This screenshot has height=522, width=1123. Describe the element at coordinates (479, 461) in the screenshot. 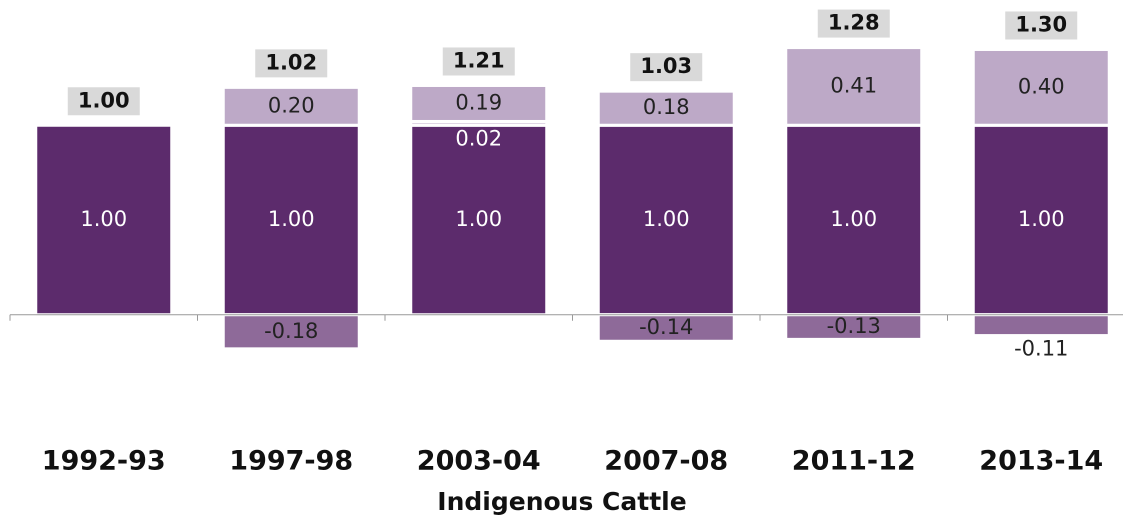

I see `x-tick-label: 2003-04` at that location.